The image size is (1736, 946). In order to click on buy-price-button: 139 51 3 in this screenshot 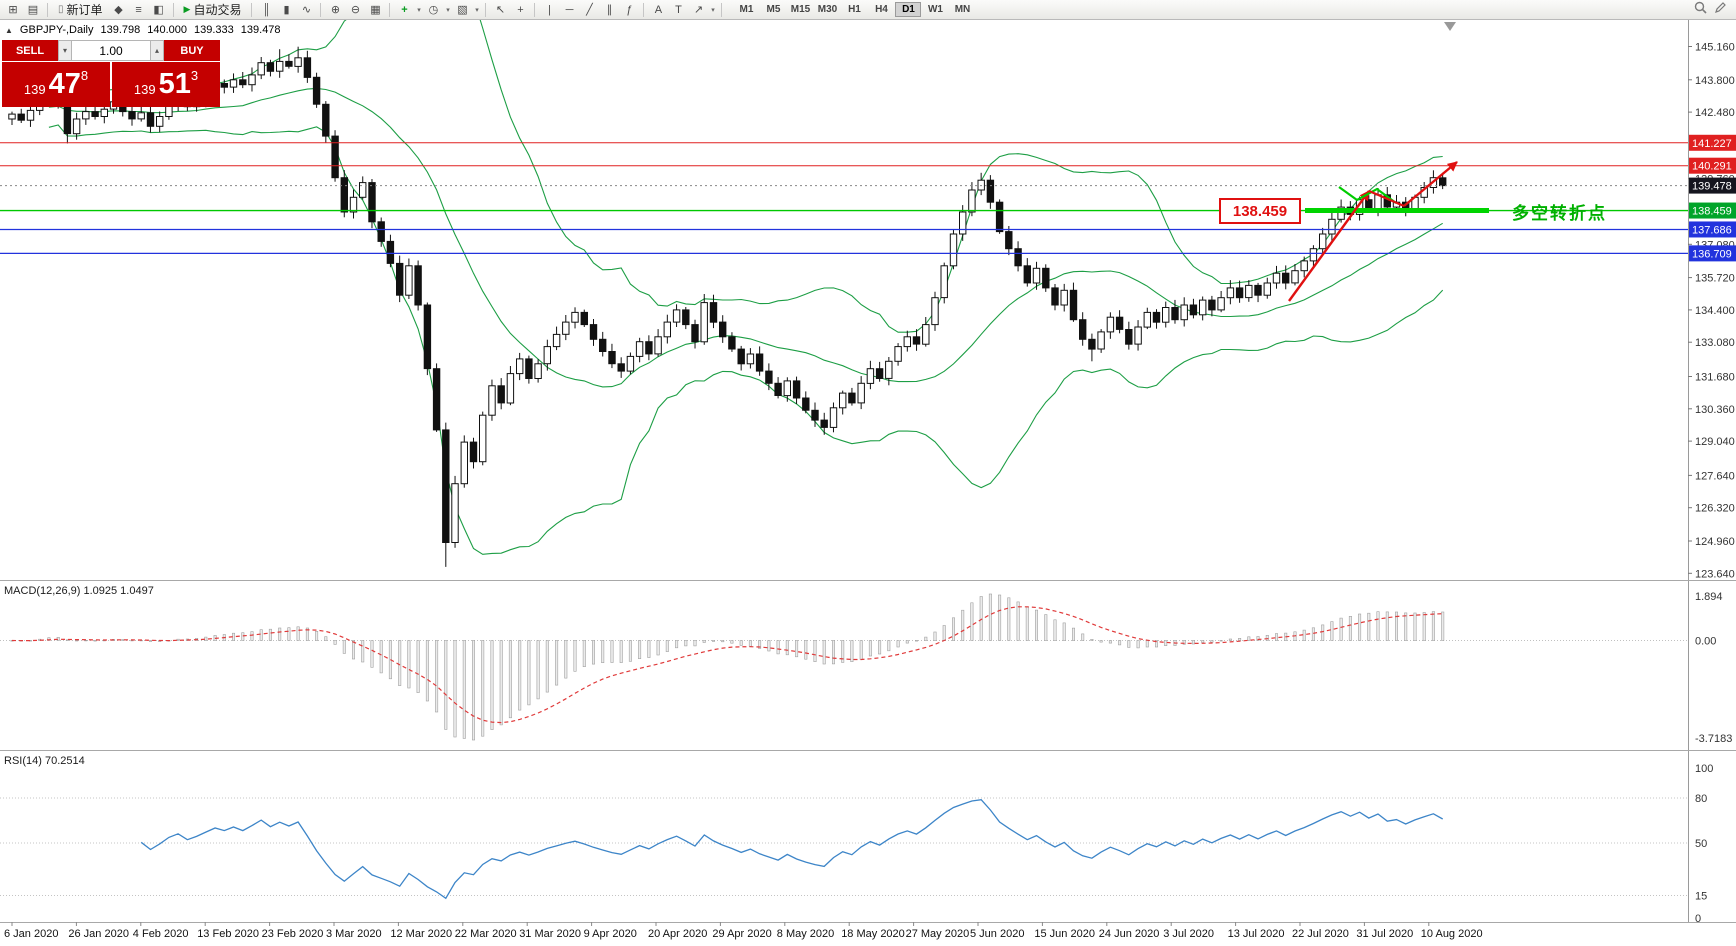, I will do `click(166, 84)`.